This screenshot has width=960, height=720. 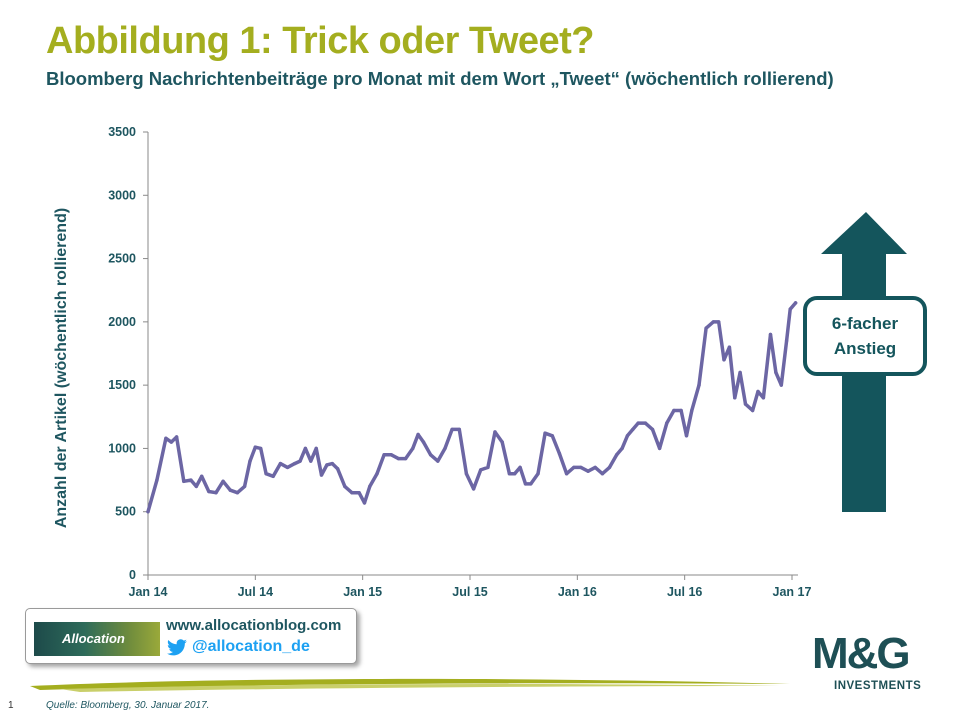 What do you see at coordinates (128, 353) in the screenshot?
I see `y-axis-ticks: 0 500 1000 1500 2000 2500 3000 3500` at bounding box center [128, 353].